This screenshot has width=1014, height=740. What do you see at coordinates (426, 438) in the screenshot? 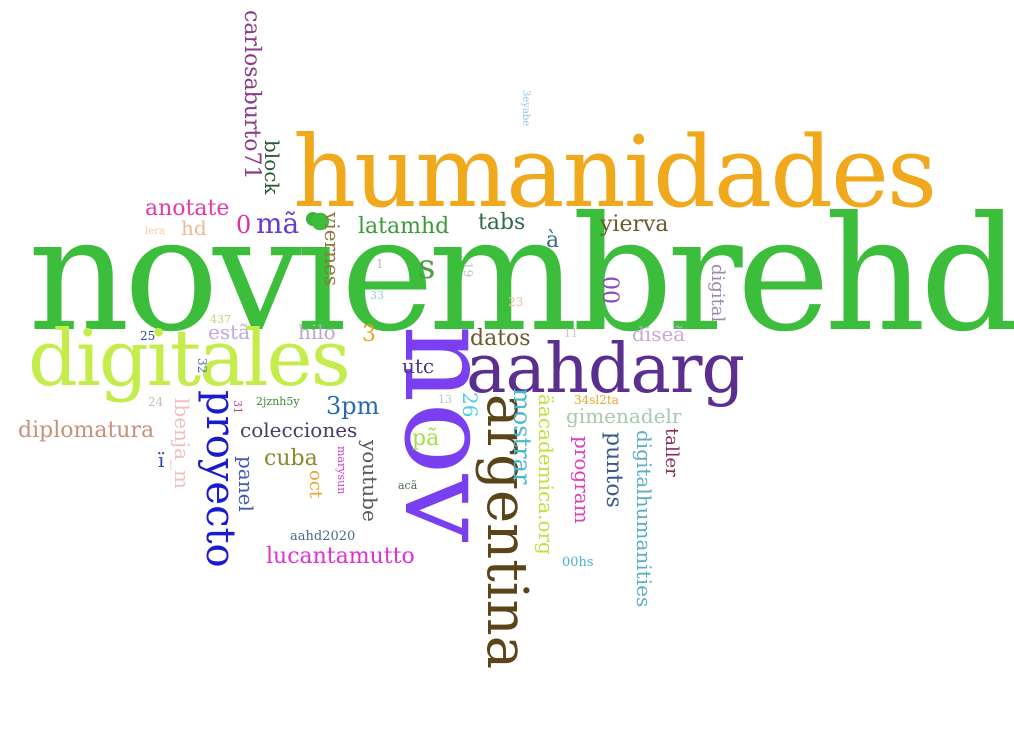
I see `word-pa: pã` at bounding box center [426, 438].